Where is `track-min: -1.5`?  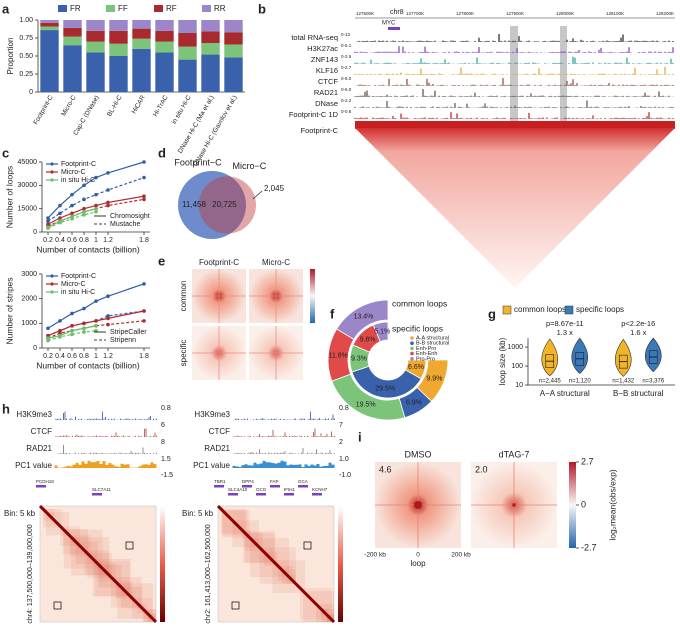
track-min: -1.5 is located at coordinates (167, 475).